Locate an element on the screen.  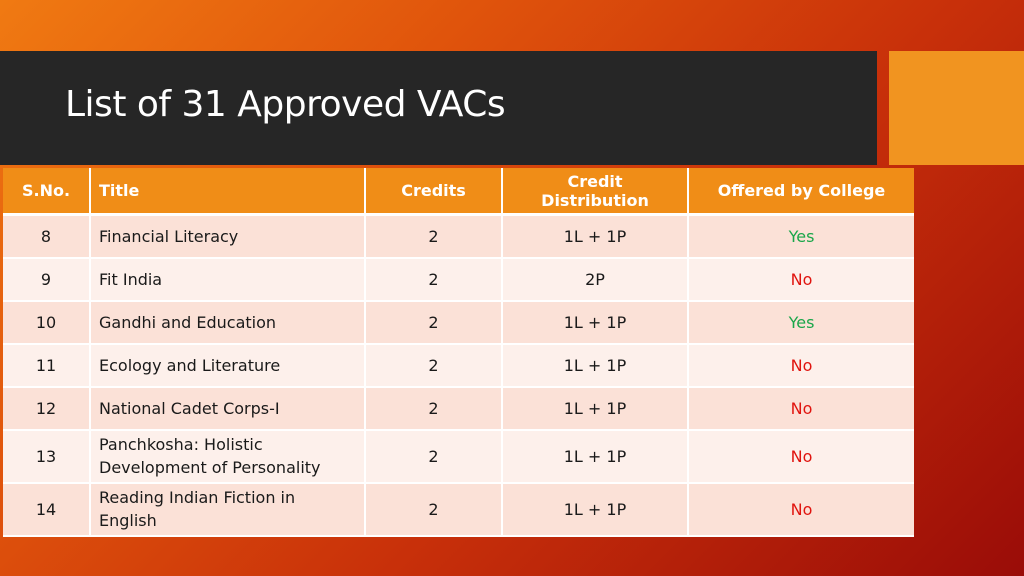
cell-sno: 9 is located at coordinates (47, 279).